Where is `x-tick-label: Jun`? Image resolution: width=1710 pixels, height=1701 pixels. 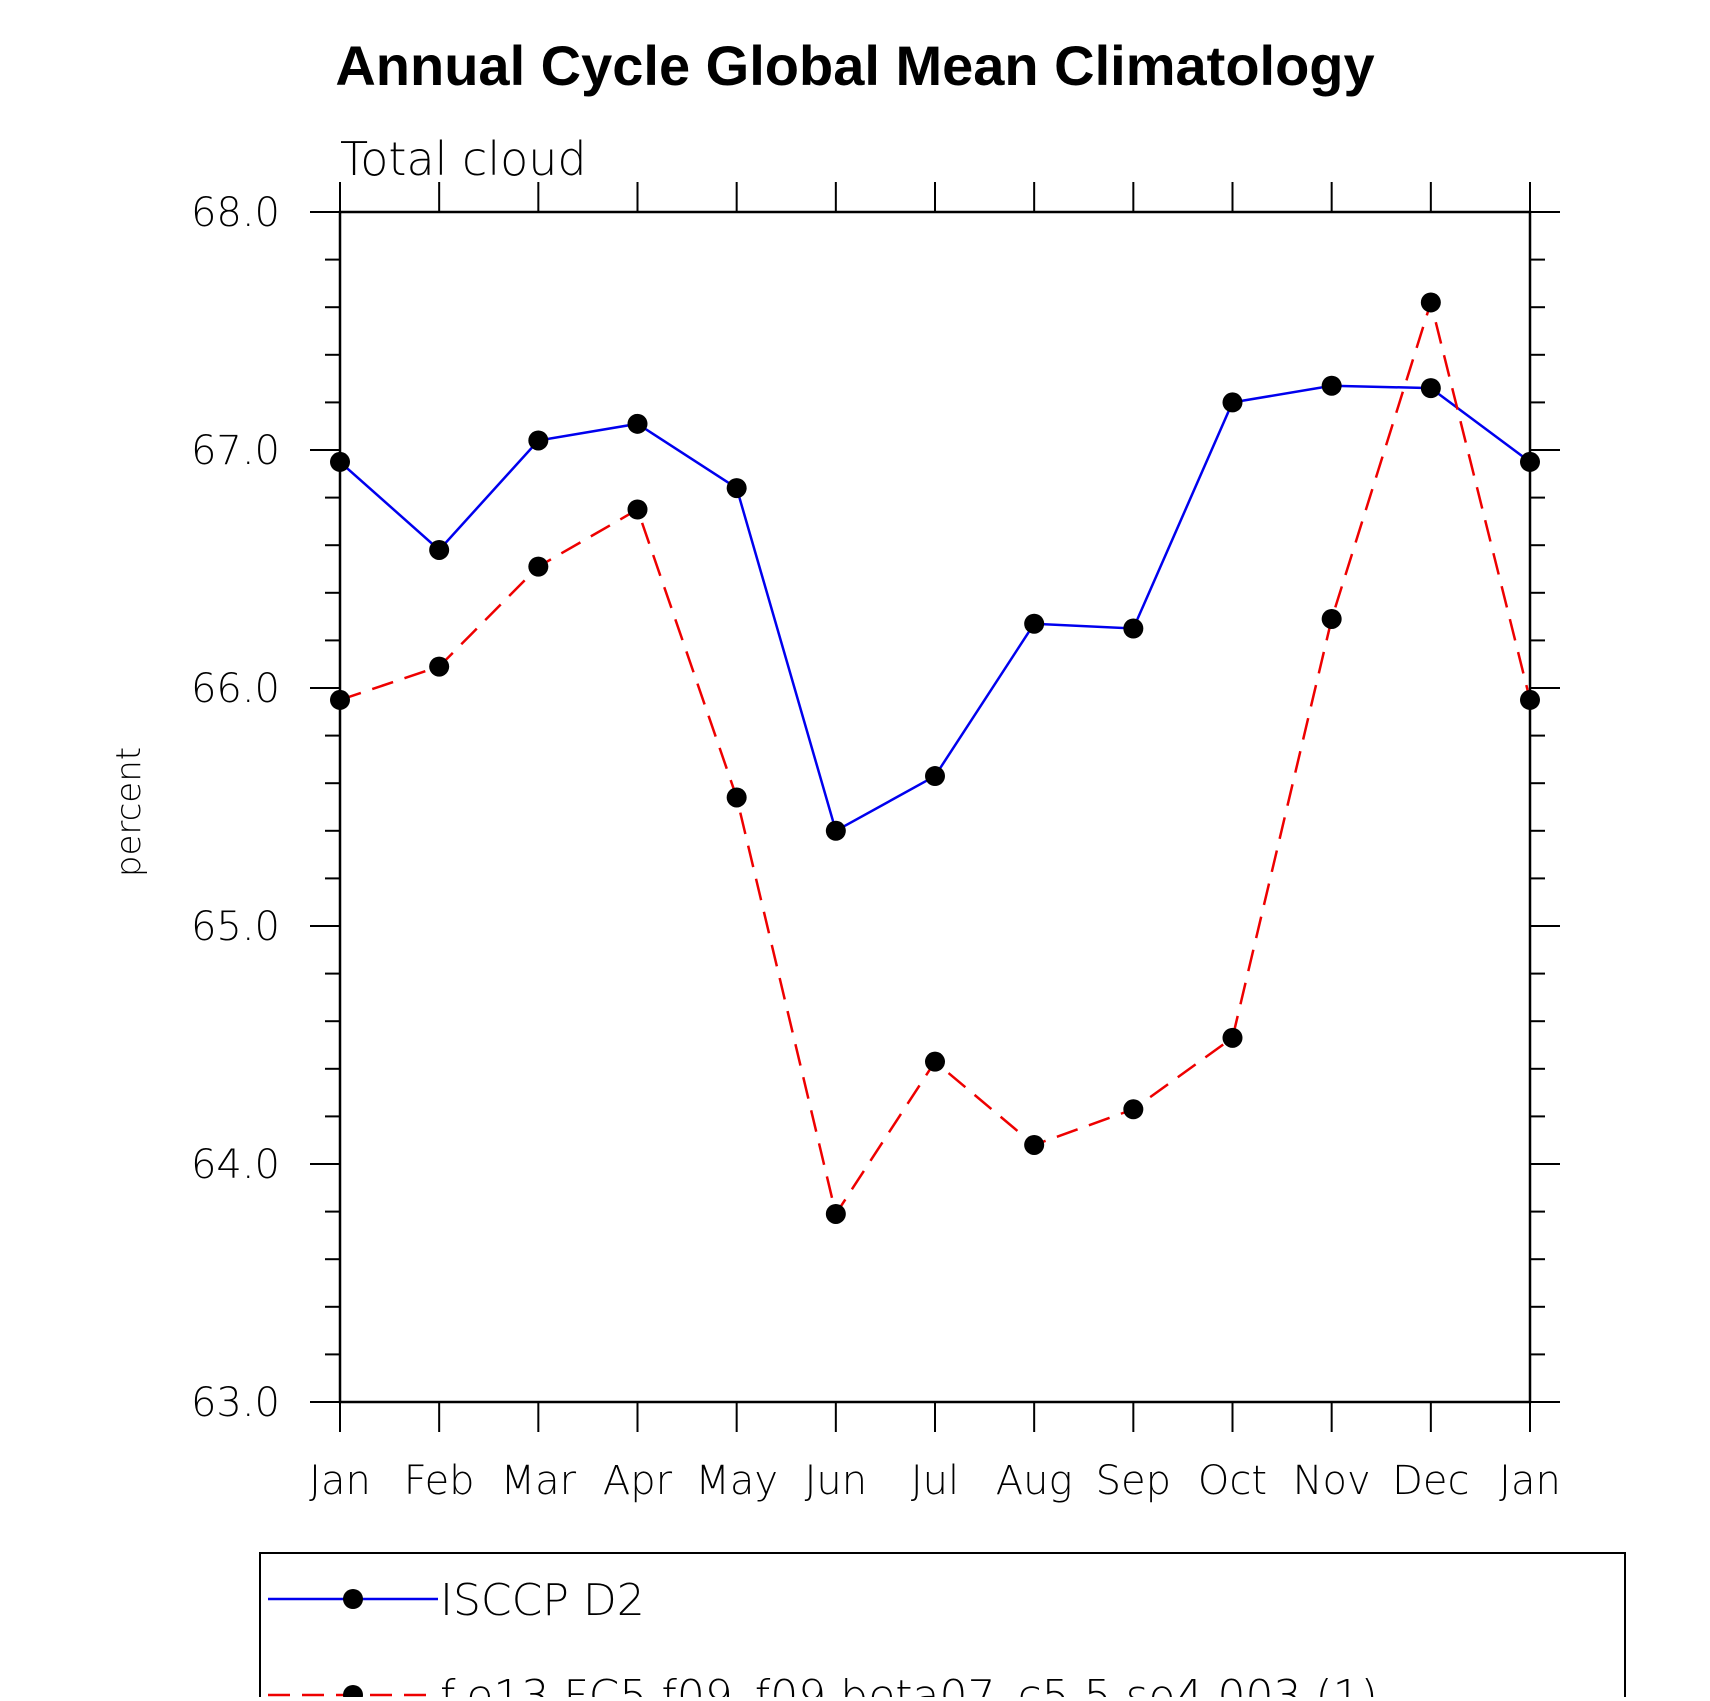
x-tick-label: Jun is located at coordinates (836, 1481).